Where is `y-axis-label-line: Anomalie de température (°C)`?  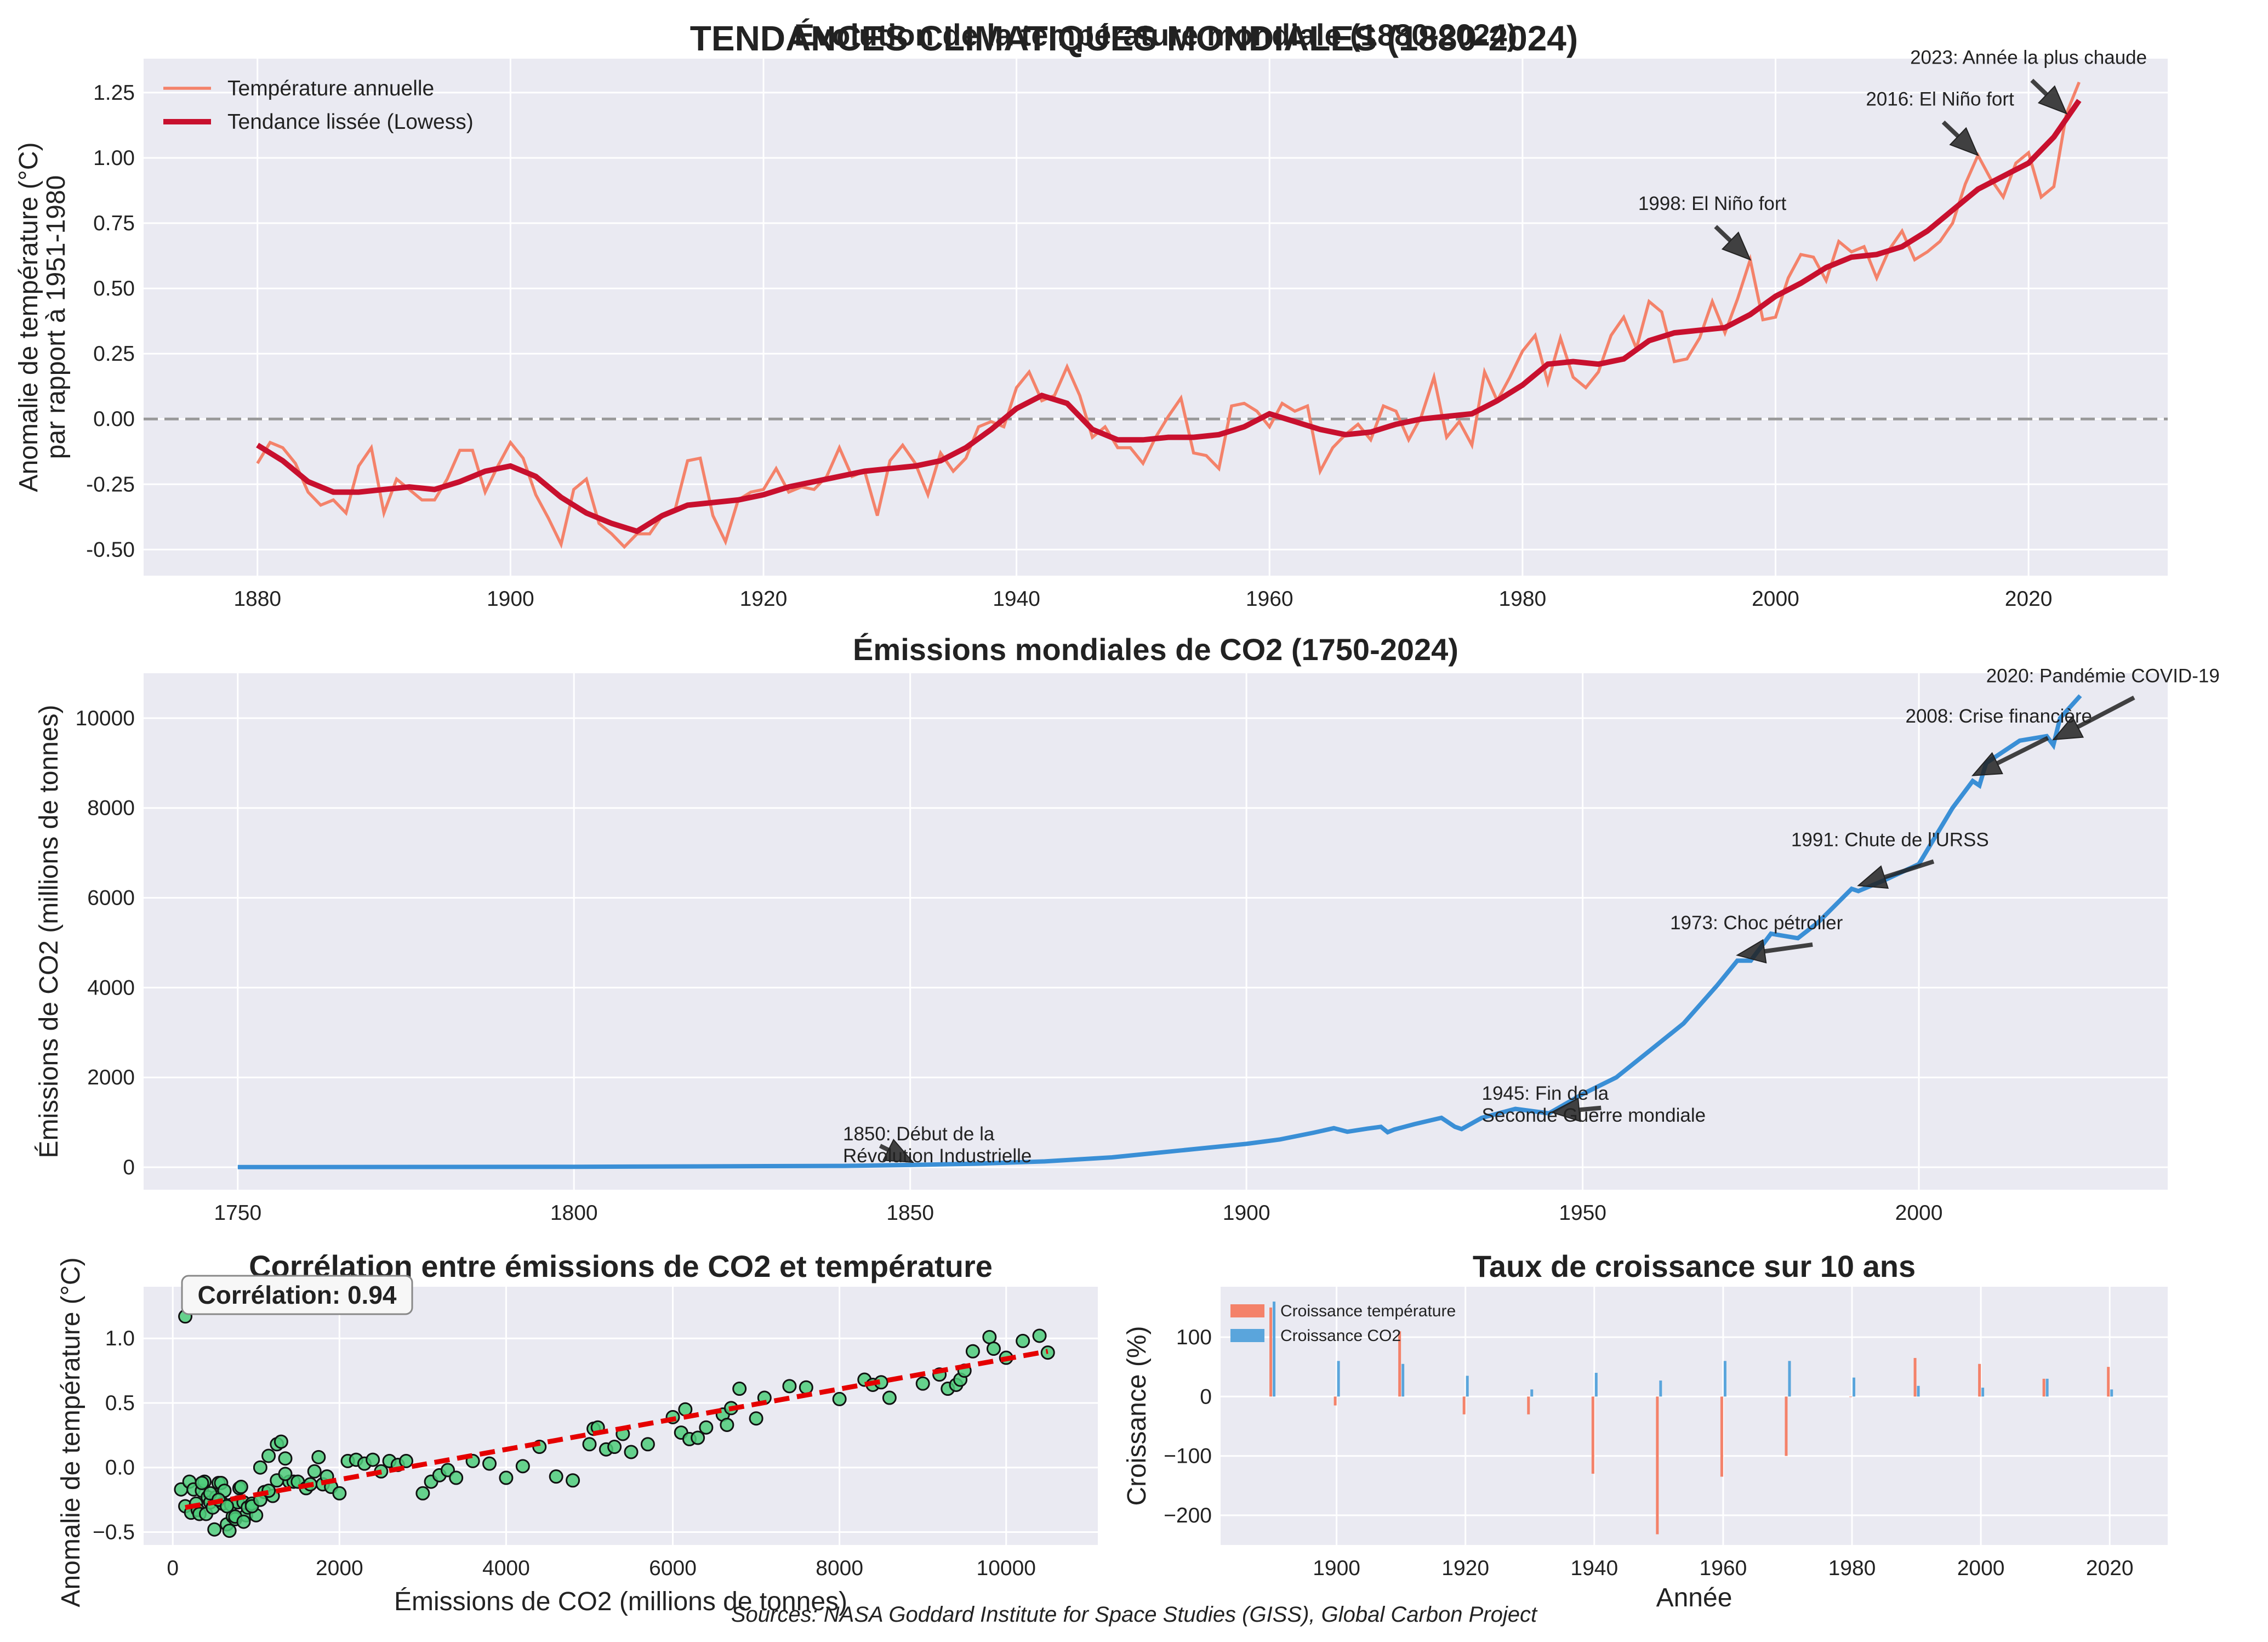 y-axis-label-line: Anomalie de température (°C) is located at coordinates (28, 317).